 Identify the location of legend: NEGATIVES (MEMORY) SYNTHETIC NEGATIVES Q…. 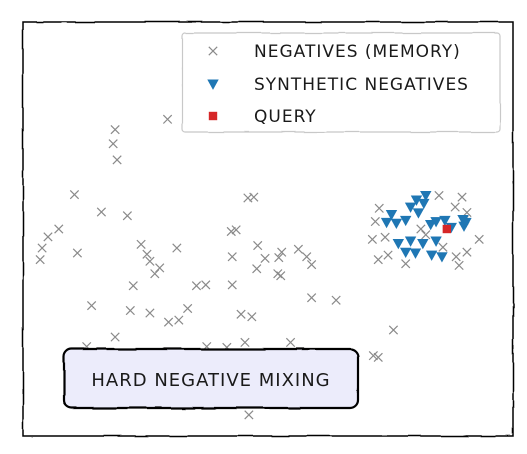
(341, 82).